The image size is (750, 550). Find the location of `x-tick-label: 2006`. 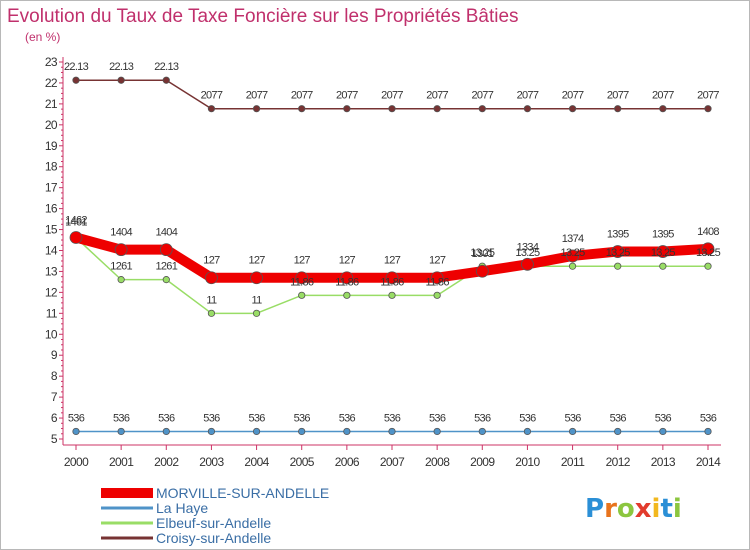

x-tick-label: 2006 is located at coordinates (347, 462).